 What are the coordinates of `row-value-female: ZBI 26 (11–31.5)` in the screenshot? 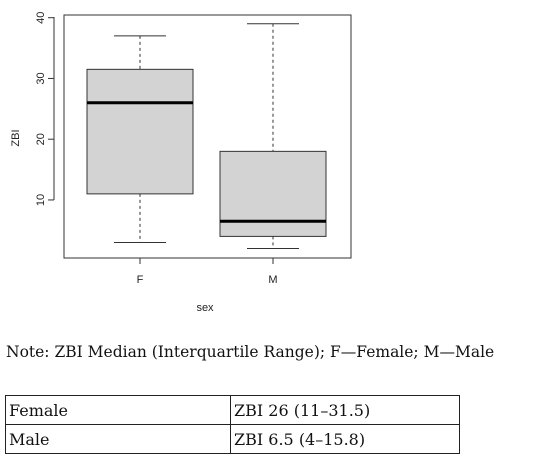 It's located at (345, 410).